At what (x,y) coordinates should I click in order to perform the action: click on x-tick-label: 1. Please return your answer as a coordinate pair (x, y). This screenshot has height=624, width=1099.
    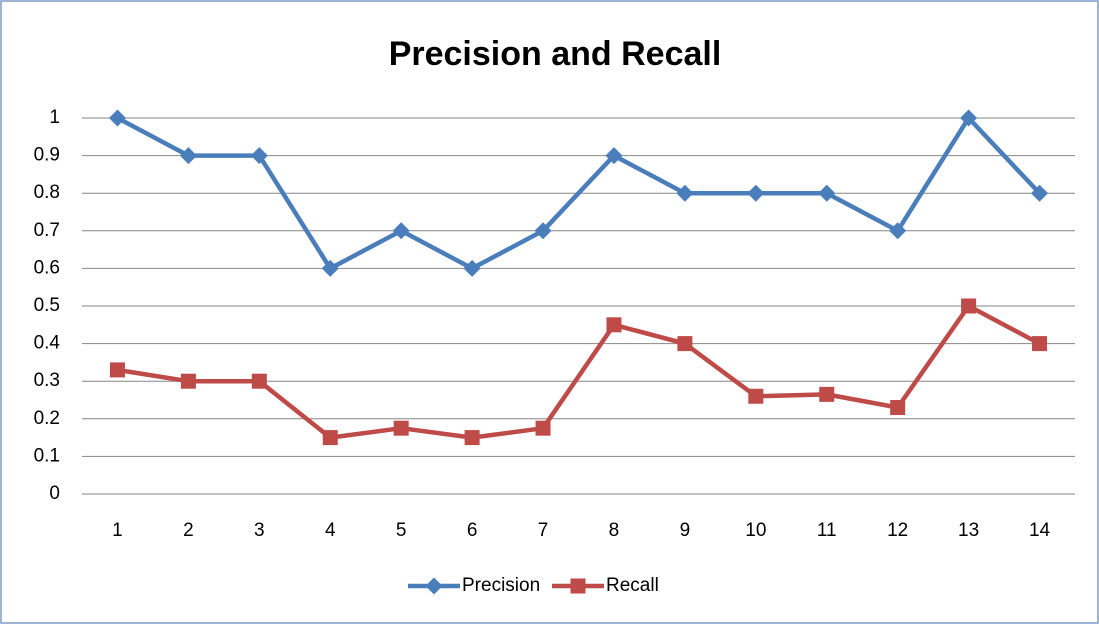
    Looking at the image, I should click on (117, 530).